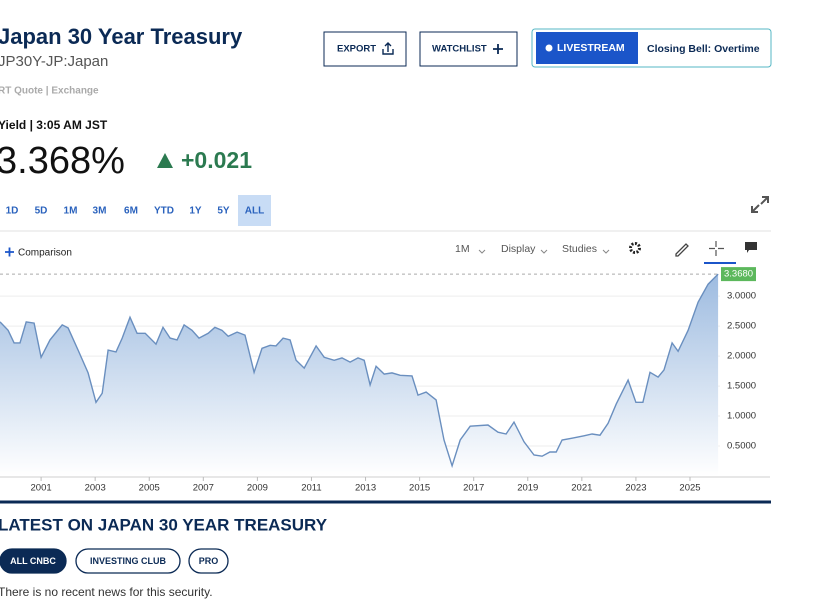 The height and width of the screenshot is (605, 828). What do you see at coordinates (356, 49) in the screenshot?
I see `button-label: EXPORT` at bounding box center [356, 49].